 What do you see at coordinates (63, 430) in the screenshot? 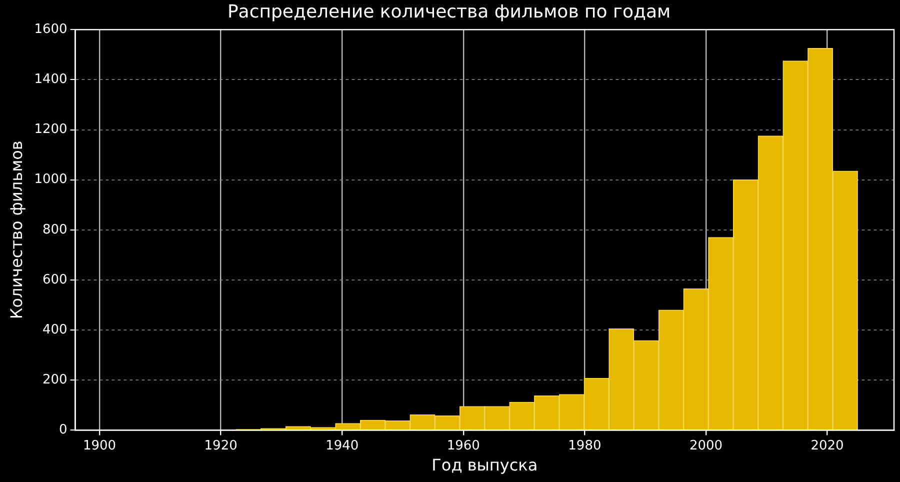
I see `y-tick-label: 0` at bounding box center [63, 430].